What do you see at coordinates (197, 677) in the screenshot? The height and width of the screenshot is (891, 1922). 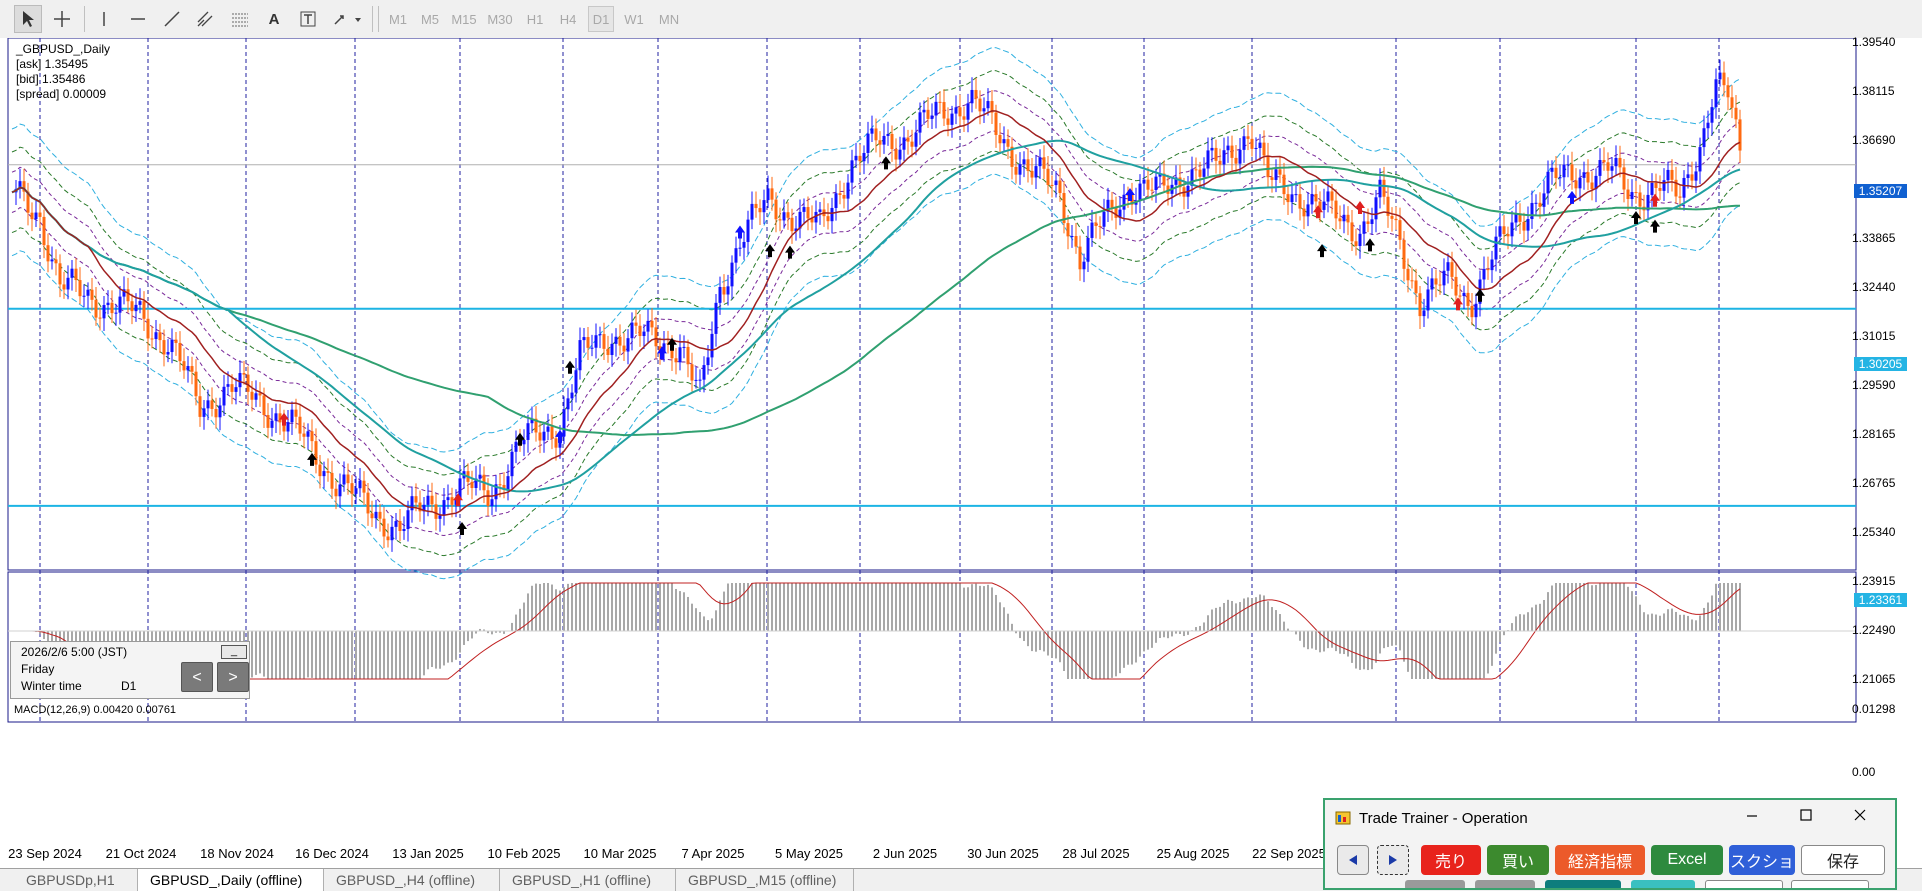 I see `prev-bar-button: <` at bounding box center [197, 677].